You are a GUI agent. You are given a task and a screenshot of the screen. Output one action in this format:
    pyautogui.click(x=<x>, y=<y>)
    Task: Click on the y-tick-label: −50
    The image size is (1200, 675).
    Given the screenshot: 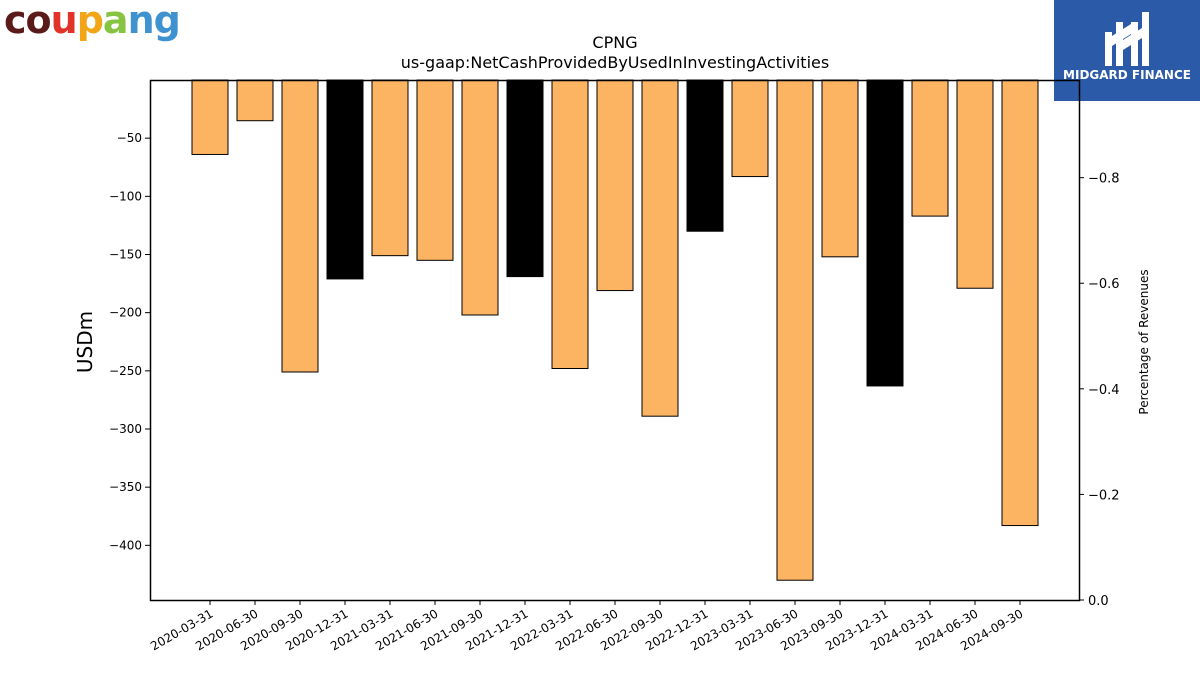 What is the action you would take?
    pyautogui.click(x=129, y=138)
    